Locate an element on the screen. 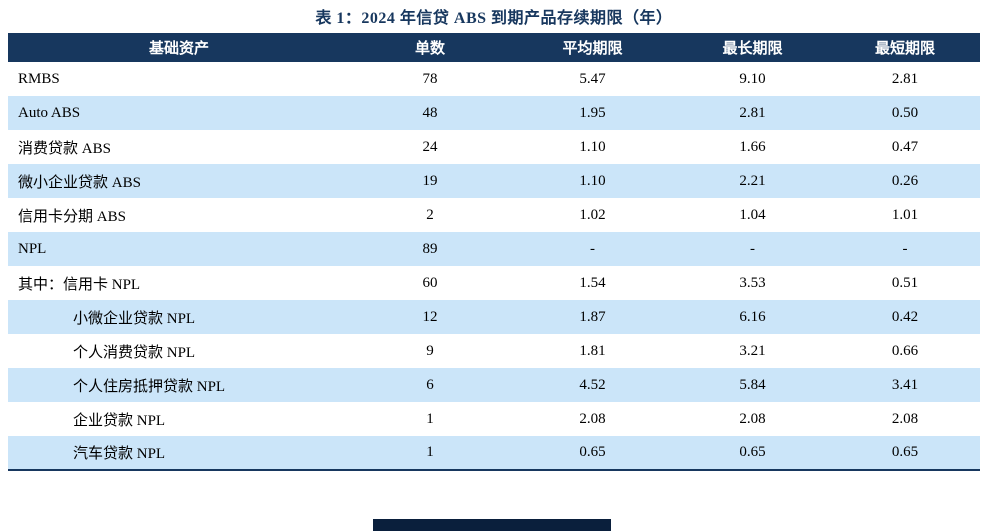 The image size is (988, 532). table-row: 个人住房抵押贷款 NPL 6 4.52 5.84 3.41 is located at coordinates (494, 385).